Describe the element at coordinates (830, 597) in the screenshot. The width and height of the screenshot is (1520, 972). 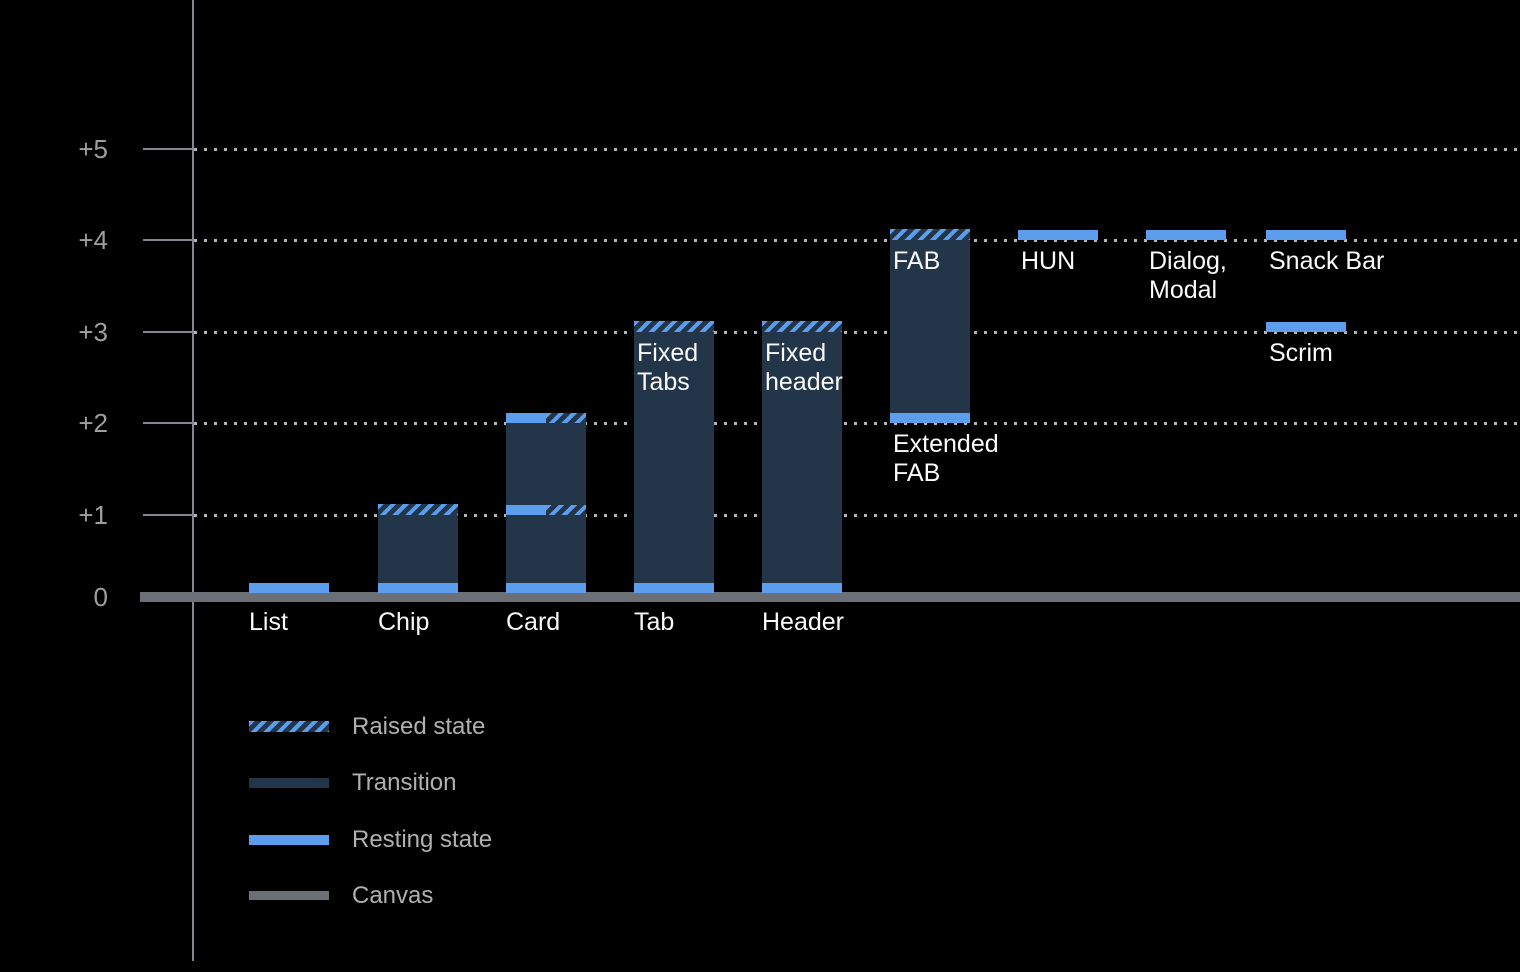
I see `canvas-baseline` at that location.